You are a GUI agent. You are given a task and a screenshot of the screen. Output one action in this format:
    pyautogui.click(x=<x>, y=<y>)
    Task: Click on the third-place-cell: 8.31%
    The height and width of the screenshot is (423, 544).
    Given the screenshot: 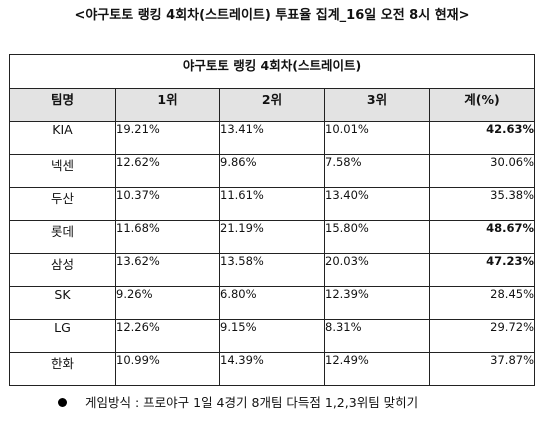 What is the action you would take?
    pyautogui.click(x=377, y=336)
    